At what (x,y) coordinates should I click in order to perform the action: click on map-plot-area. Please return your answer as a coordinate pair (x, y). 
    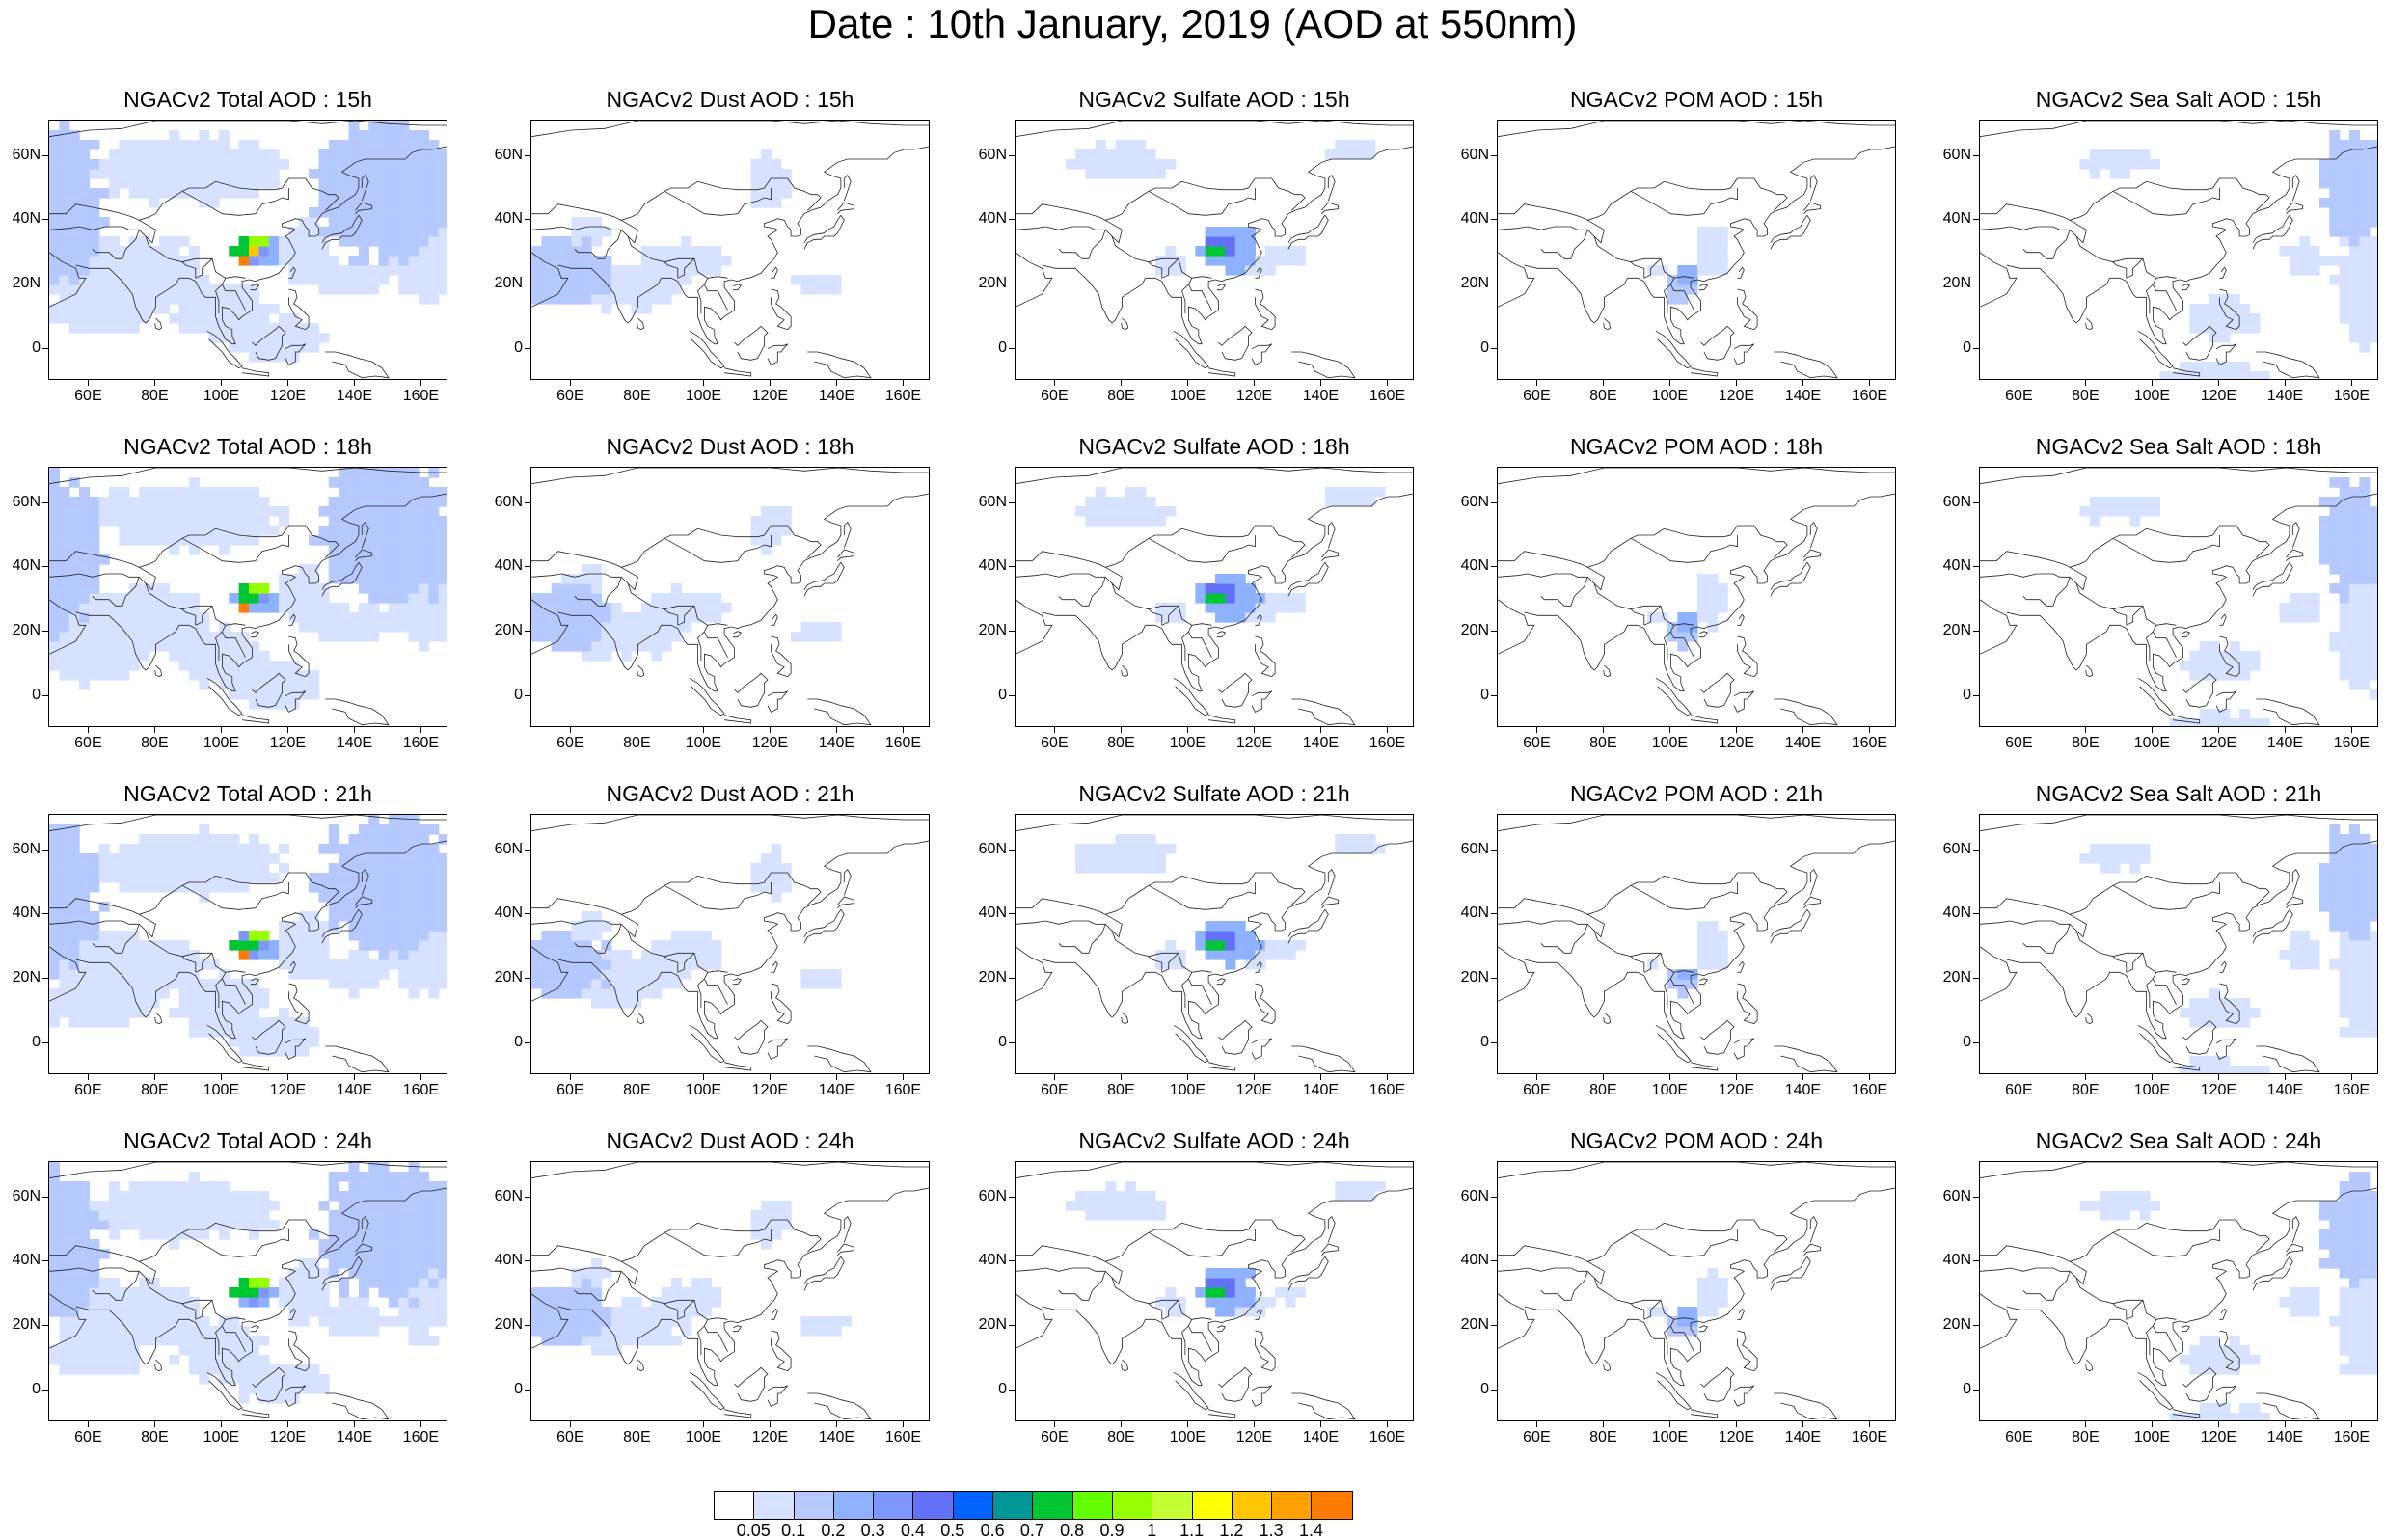
    Looking at the image, I should click on (1214, 597).